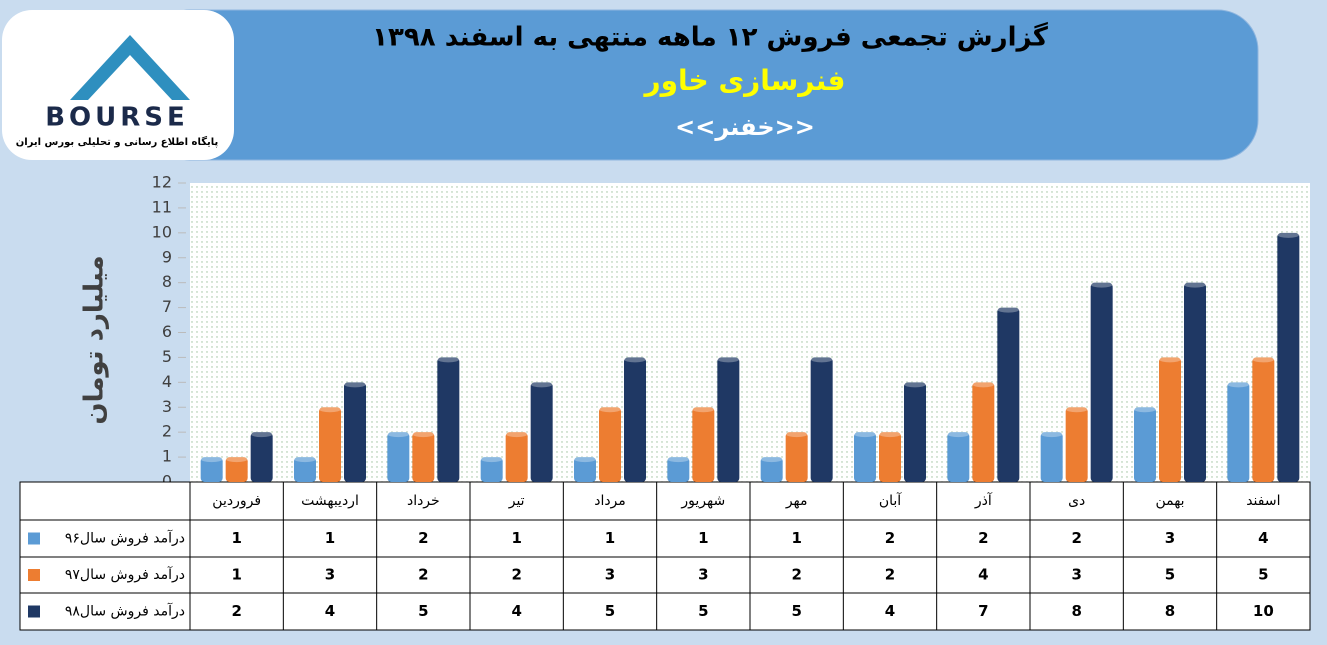  I want to click on legend-label: درآمد فروش سال۹۶, so click(125, 538).